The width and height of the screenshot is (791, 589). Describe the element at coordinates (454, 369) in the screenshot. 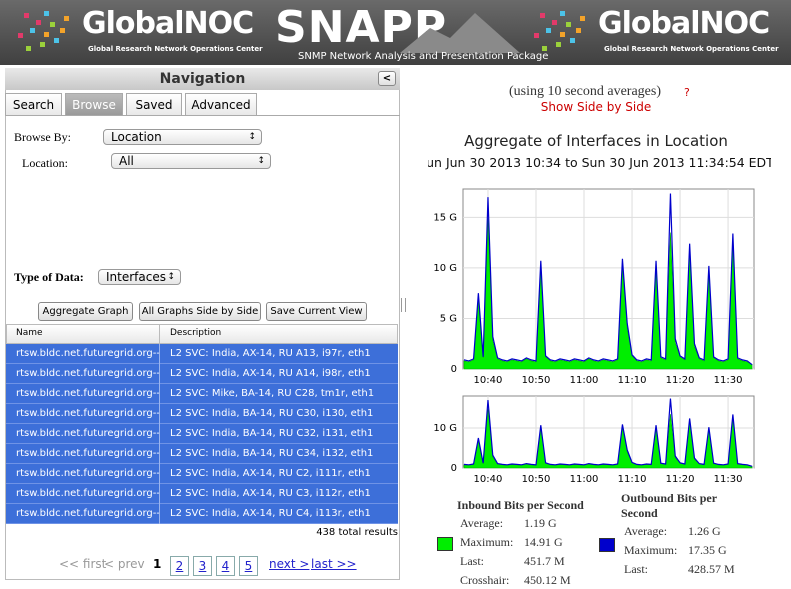

I see `y-tick-label: 0` at that location.